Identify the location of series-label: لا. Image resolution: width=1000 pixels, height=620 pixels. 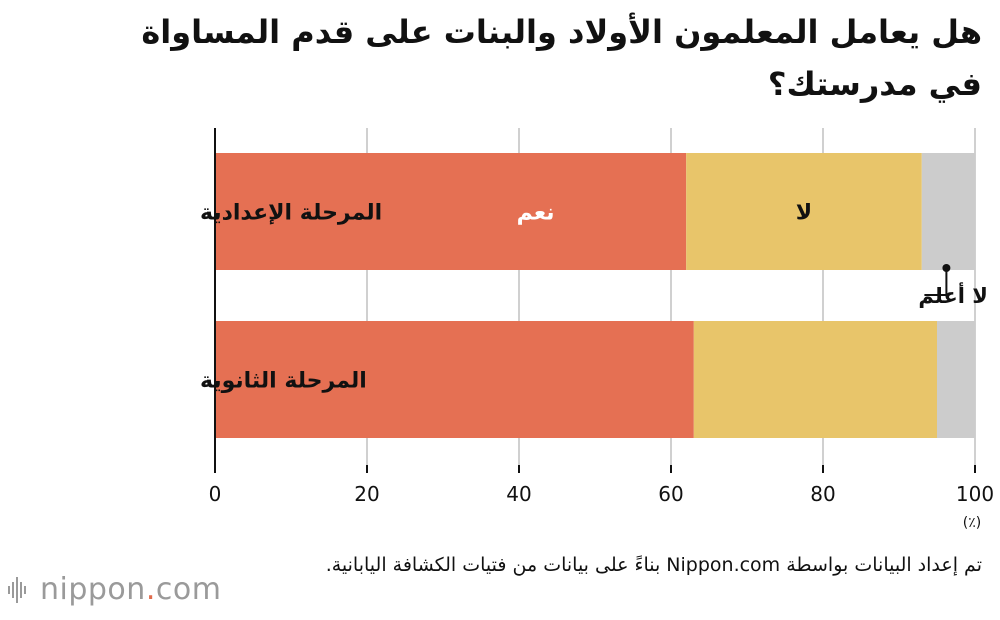
(804, 213).